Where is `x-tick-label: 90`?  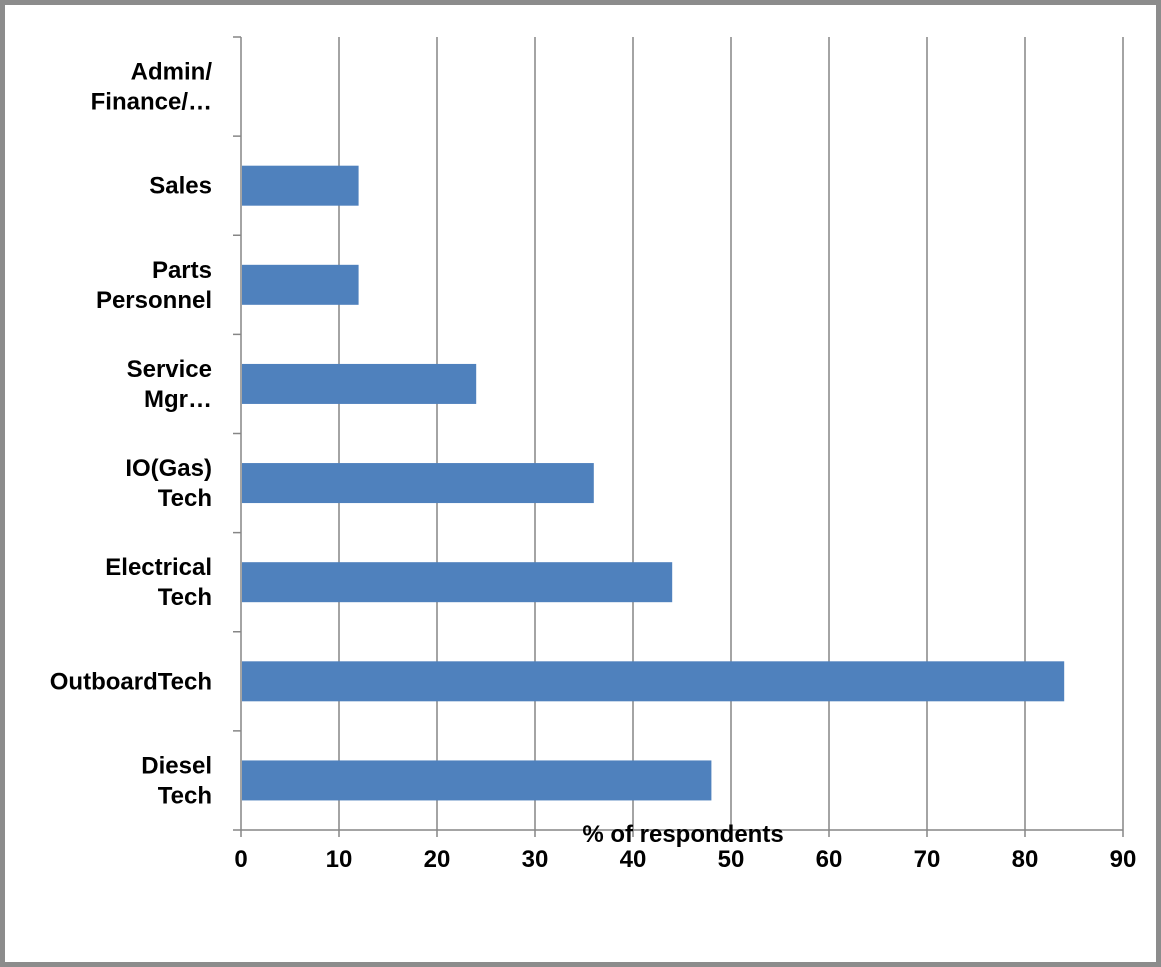
x-tick-label: 90 is located at coordinates (1123, 859).